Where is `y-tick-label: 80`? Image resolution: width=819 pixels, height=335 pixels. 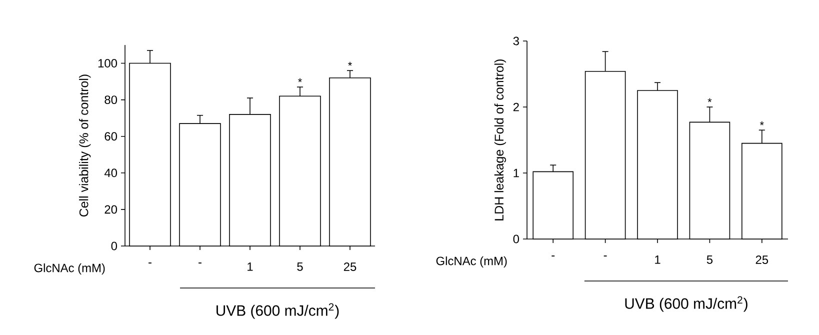
y-tick-label: 80 is located at coordinates (111, 100).